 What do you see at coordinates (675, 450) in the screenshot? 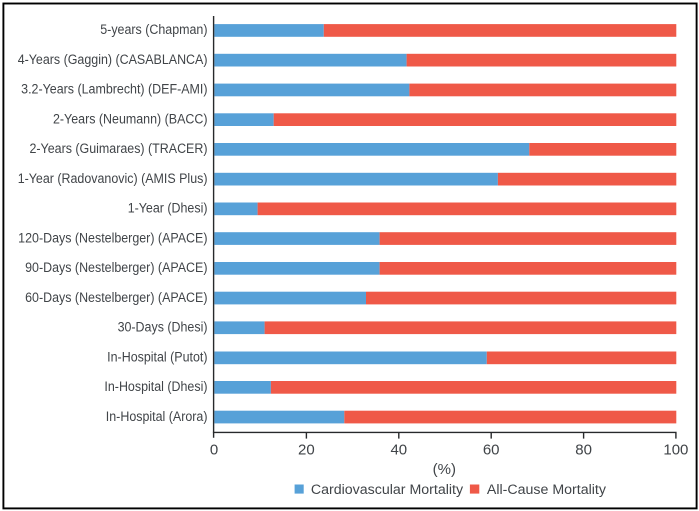
I see `svg-text: 100` at bounding box center [675, 450].